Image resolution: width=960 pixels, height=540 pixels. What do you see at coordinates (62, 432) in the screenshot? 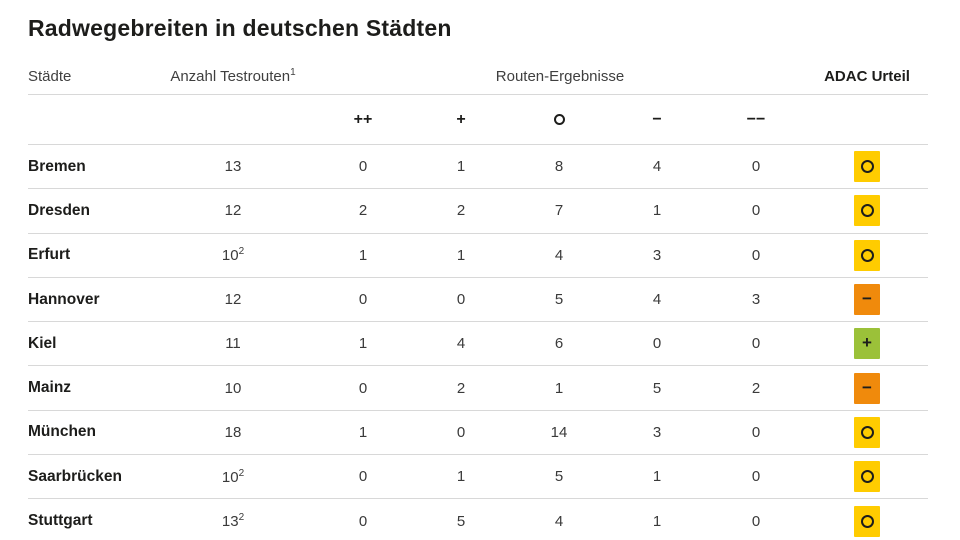
I see `city-name: München` at bounding box center [62, 432].